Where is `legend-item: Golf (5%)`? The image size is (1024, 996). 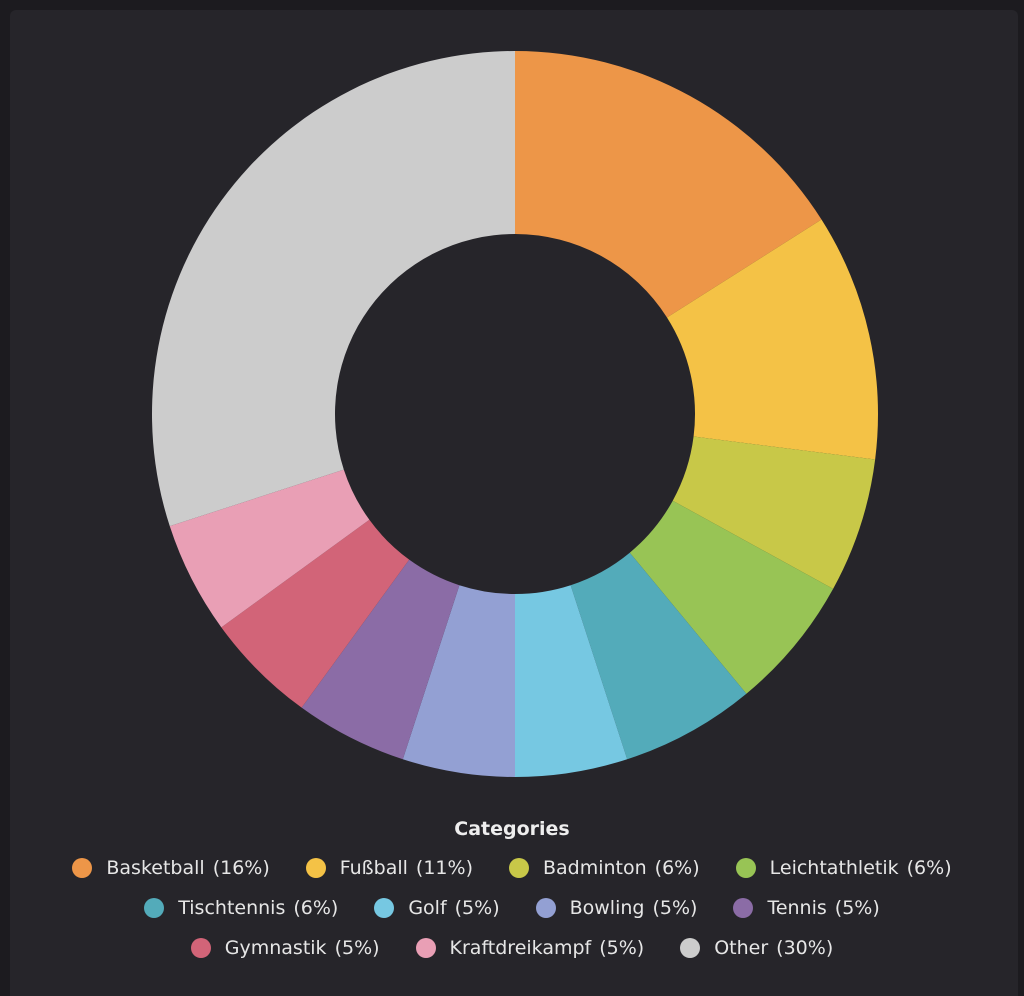
legend-item: Golf (5%) is located at coordinates (437, 908).